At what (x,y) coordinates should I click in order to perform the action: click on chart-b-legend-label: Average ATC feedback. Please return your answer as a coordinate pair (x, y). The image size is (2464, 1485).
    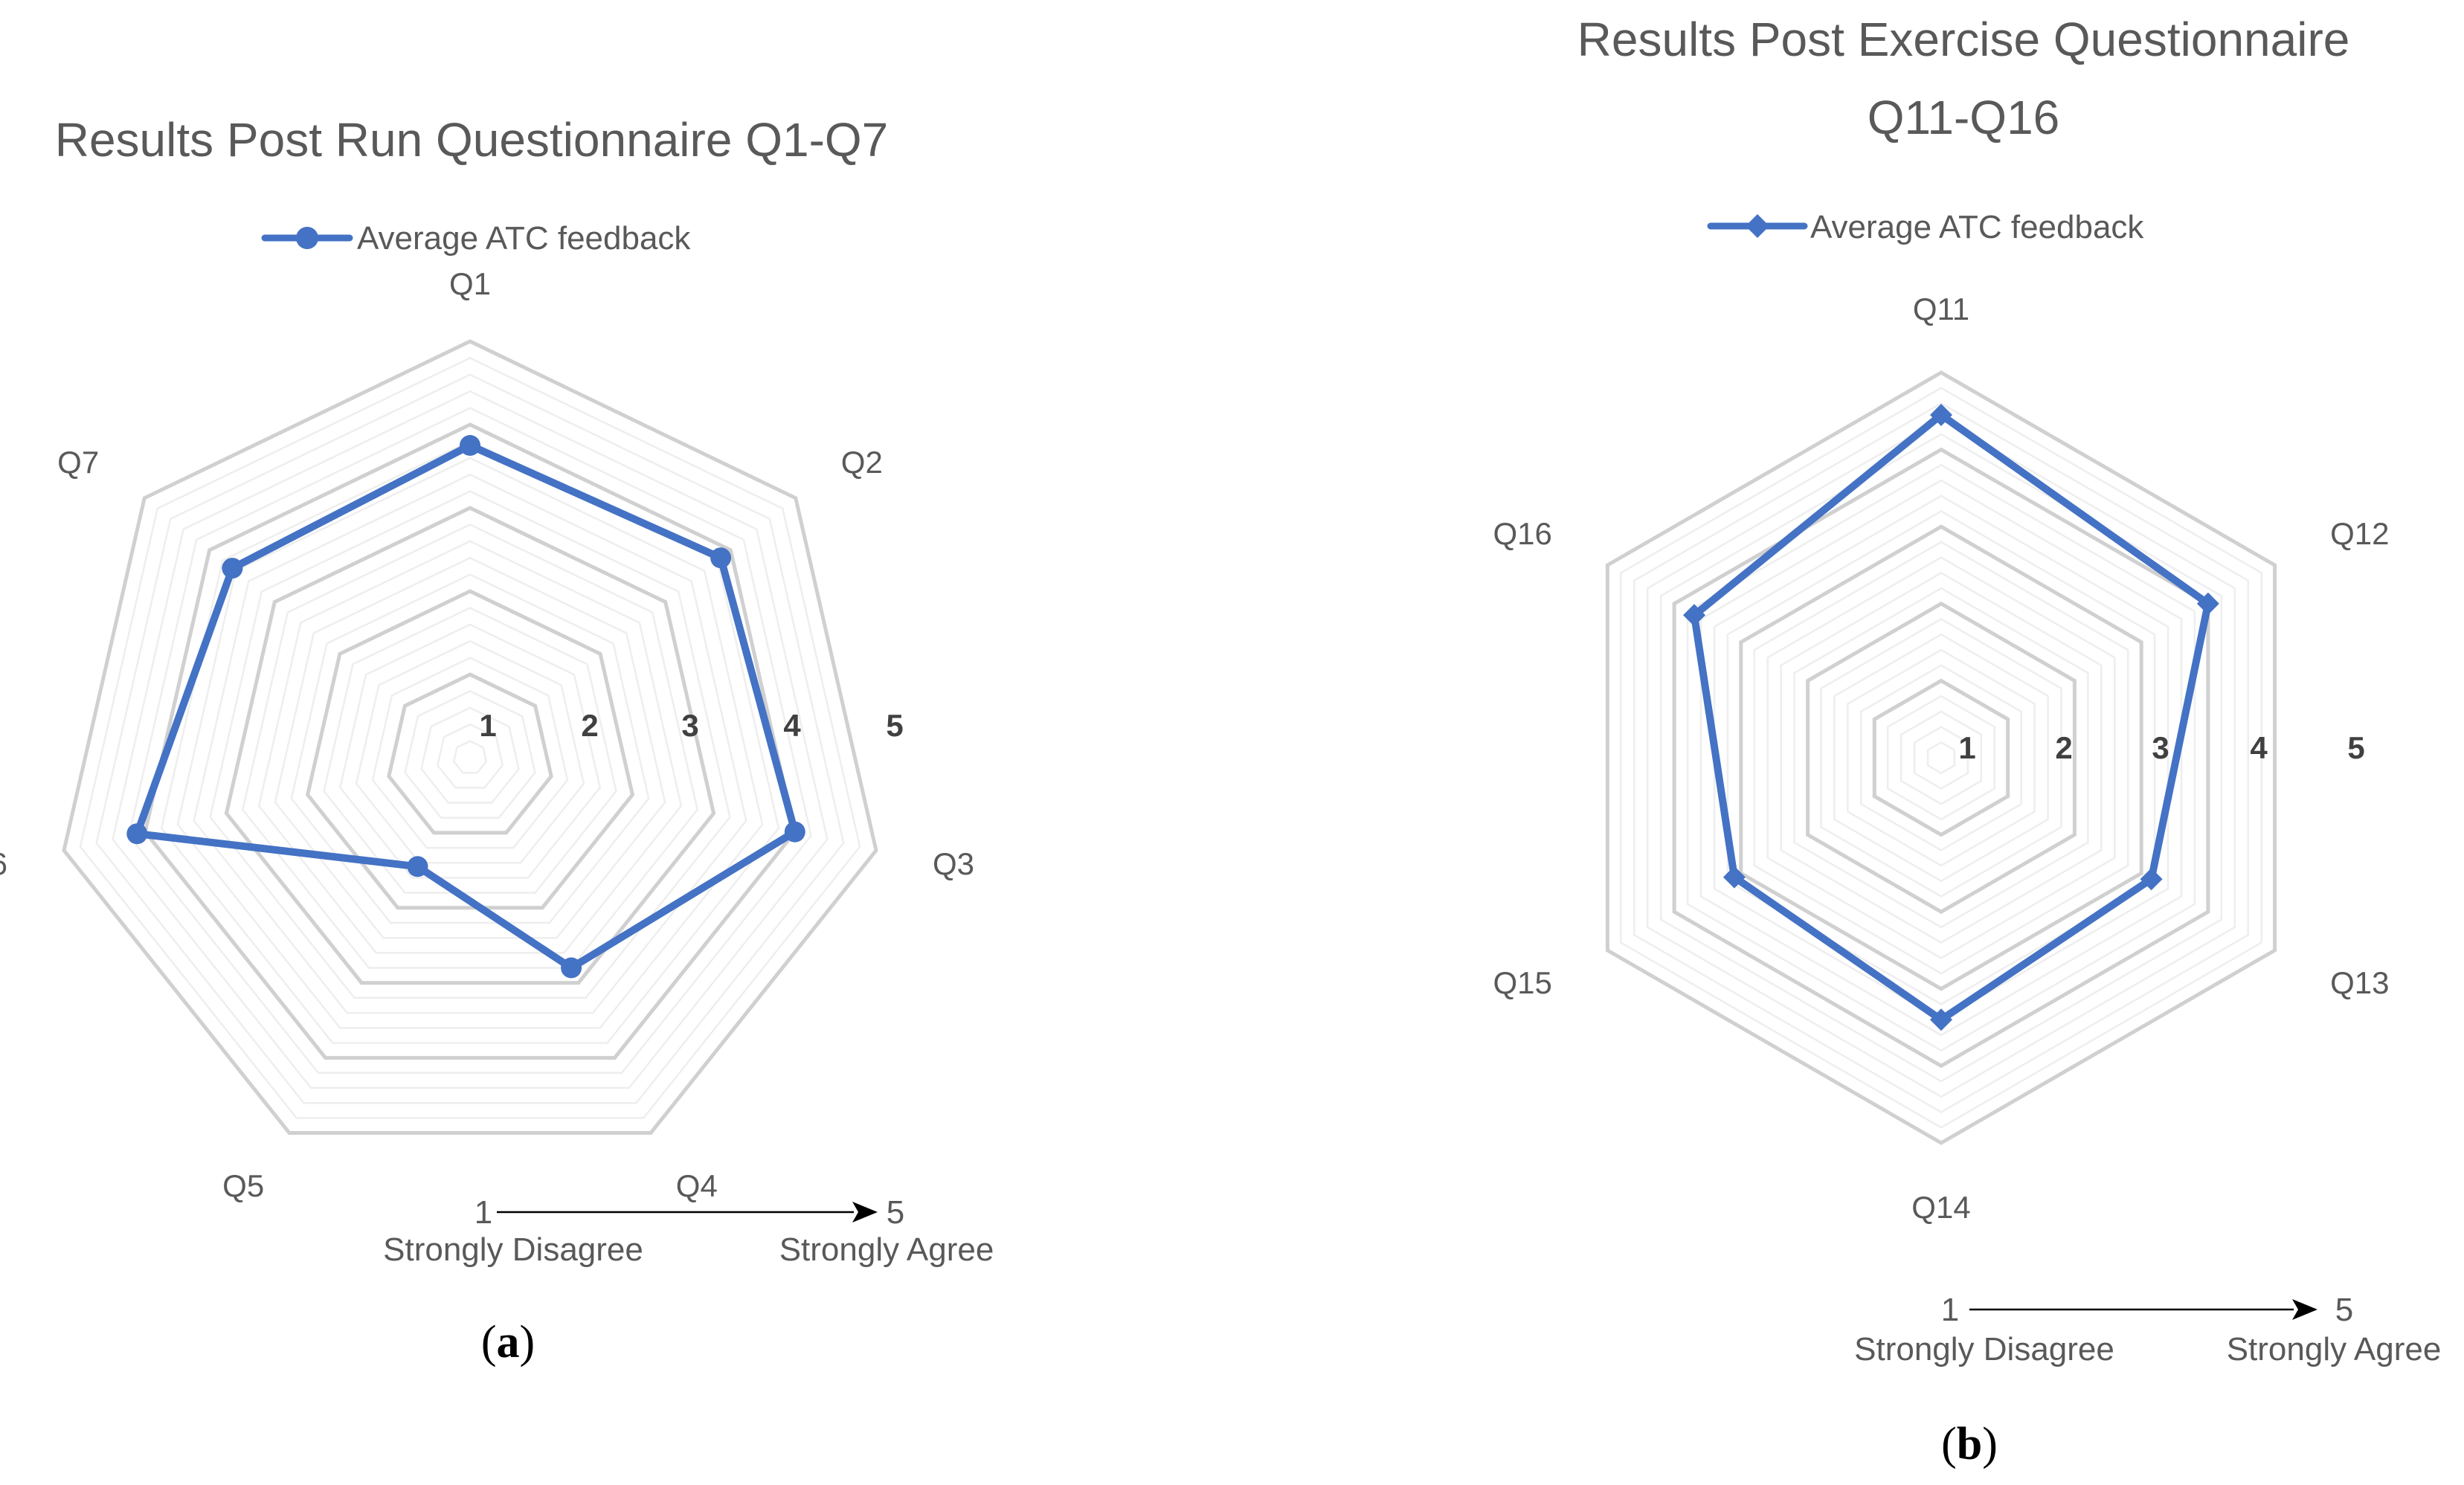
    Looking at the image, I should click on (1977, 227).